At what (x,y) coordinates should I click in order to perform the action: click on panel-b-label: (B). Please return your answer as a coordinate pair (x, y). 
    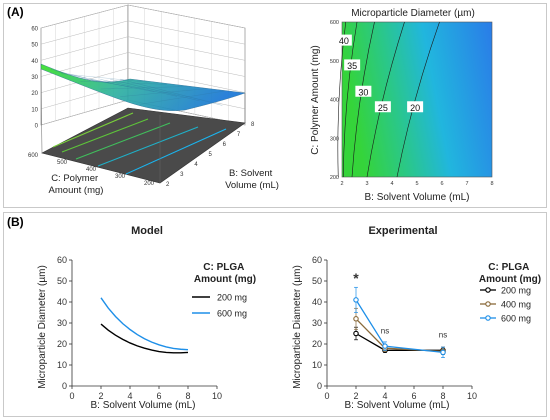
    Looking at the image, I should click on (15, 222).